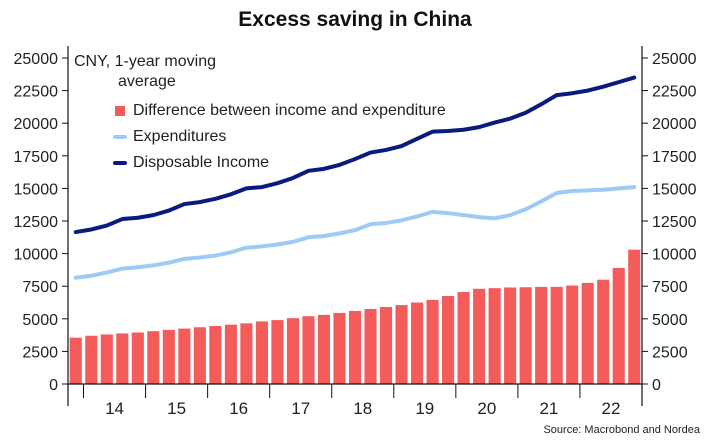 This screenshot has height=448, width=710. Describe the element at coordinates (587, 333) in the screenshot. I see `bar-2022Q1` at that location.